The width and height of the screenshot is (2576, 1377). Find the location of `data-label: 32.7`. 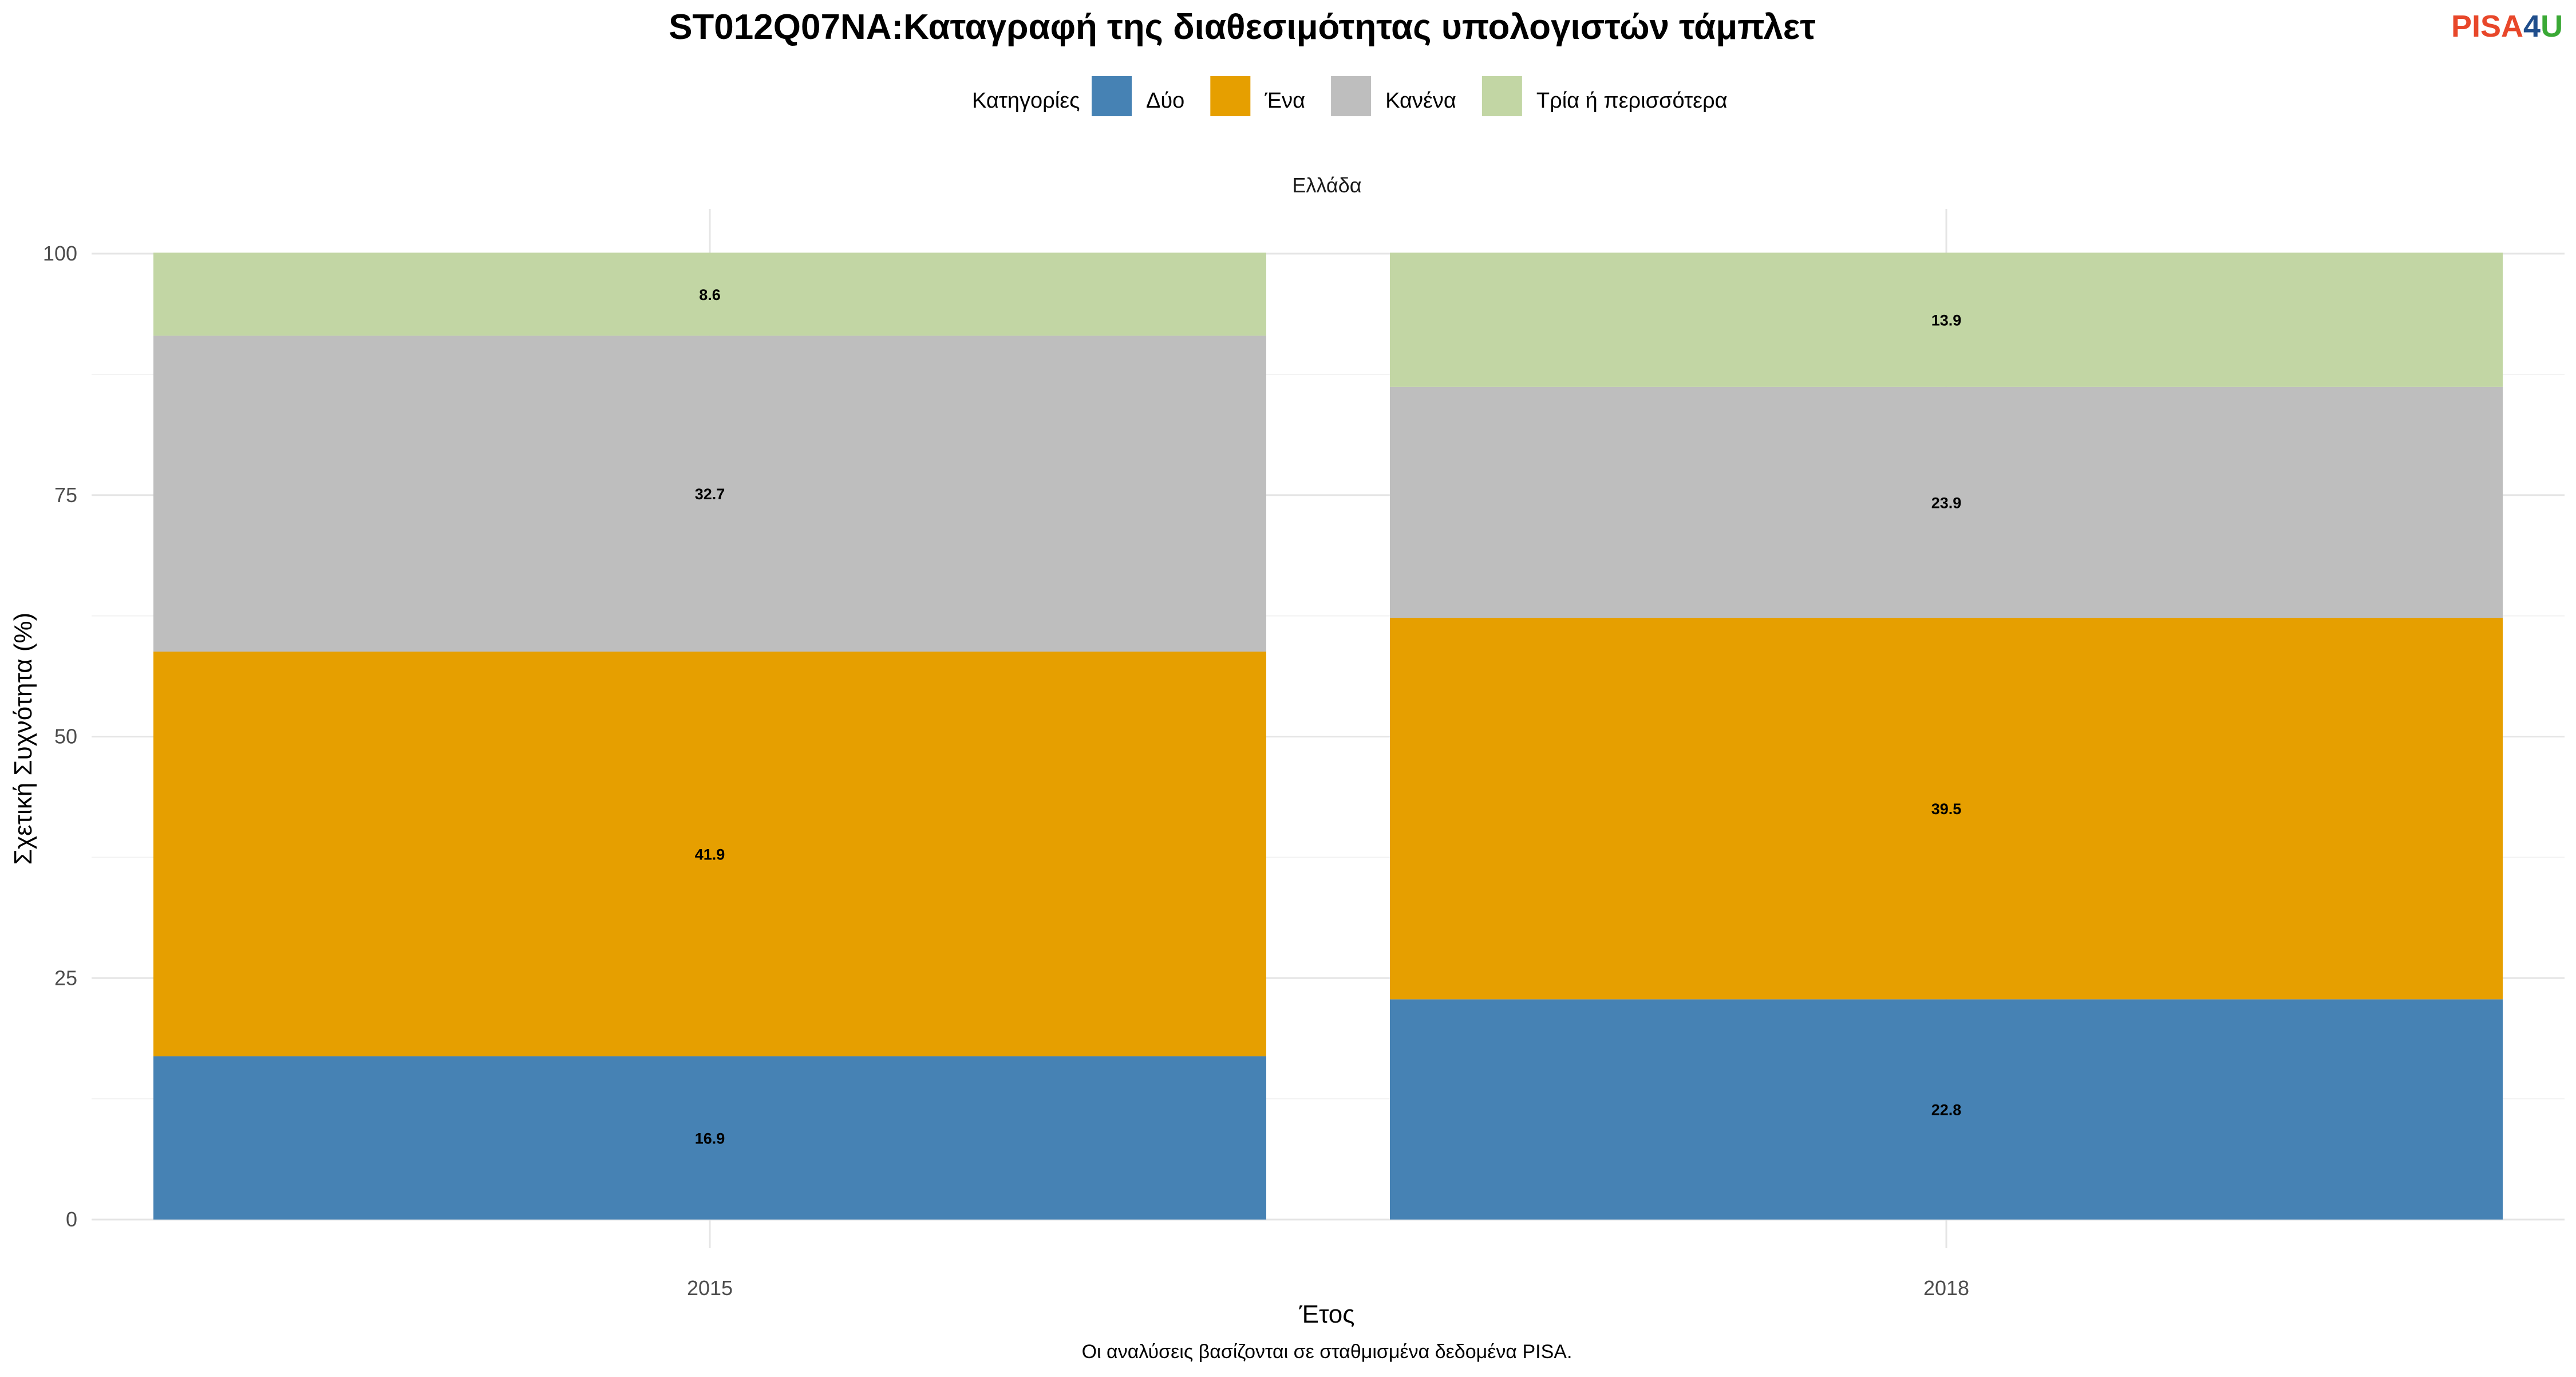

data-label: 32.7 is located at coordinates (710, 494).